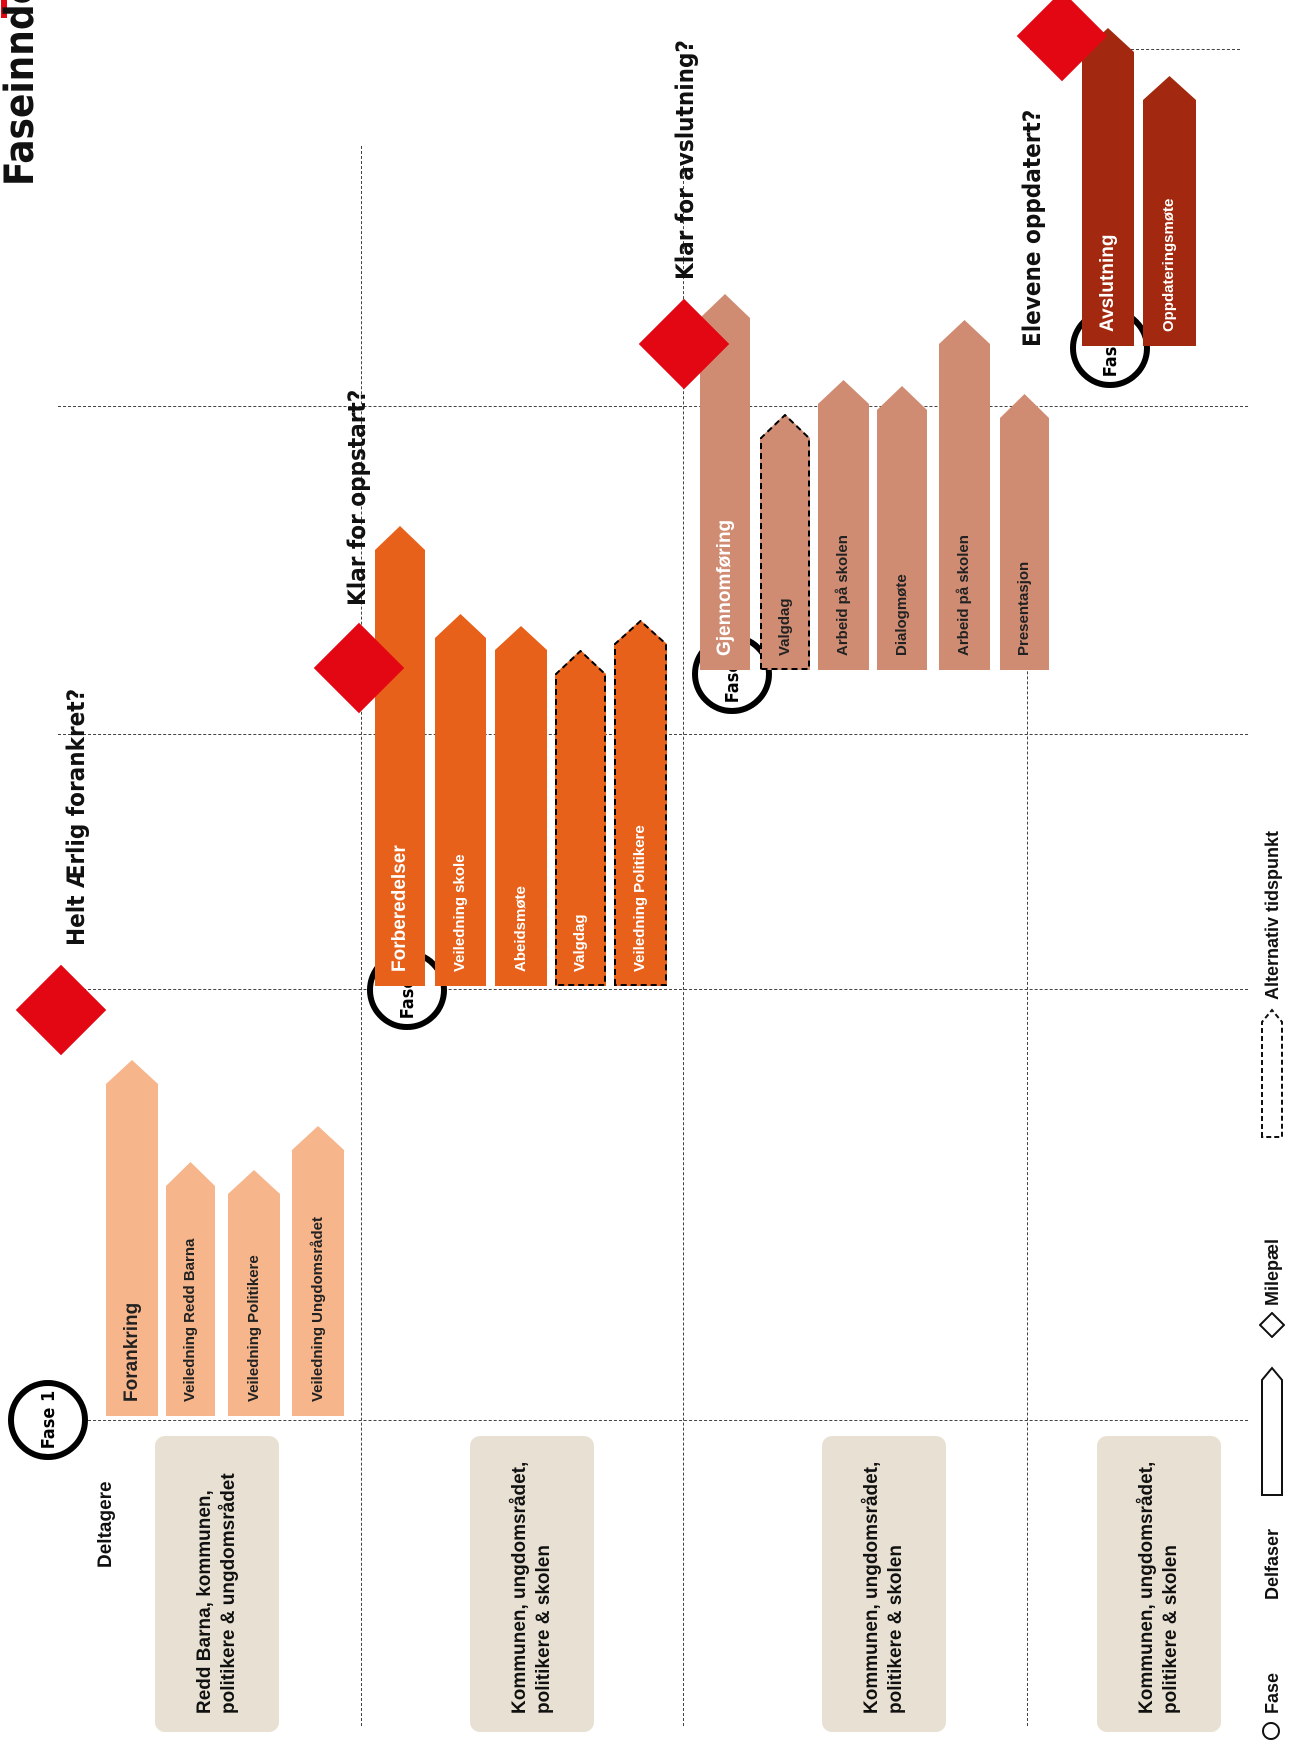  Describe the element at coordinates (1108, 187) in the screenshot. I see `task-avslutning: Avslutning` at that location.